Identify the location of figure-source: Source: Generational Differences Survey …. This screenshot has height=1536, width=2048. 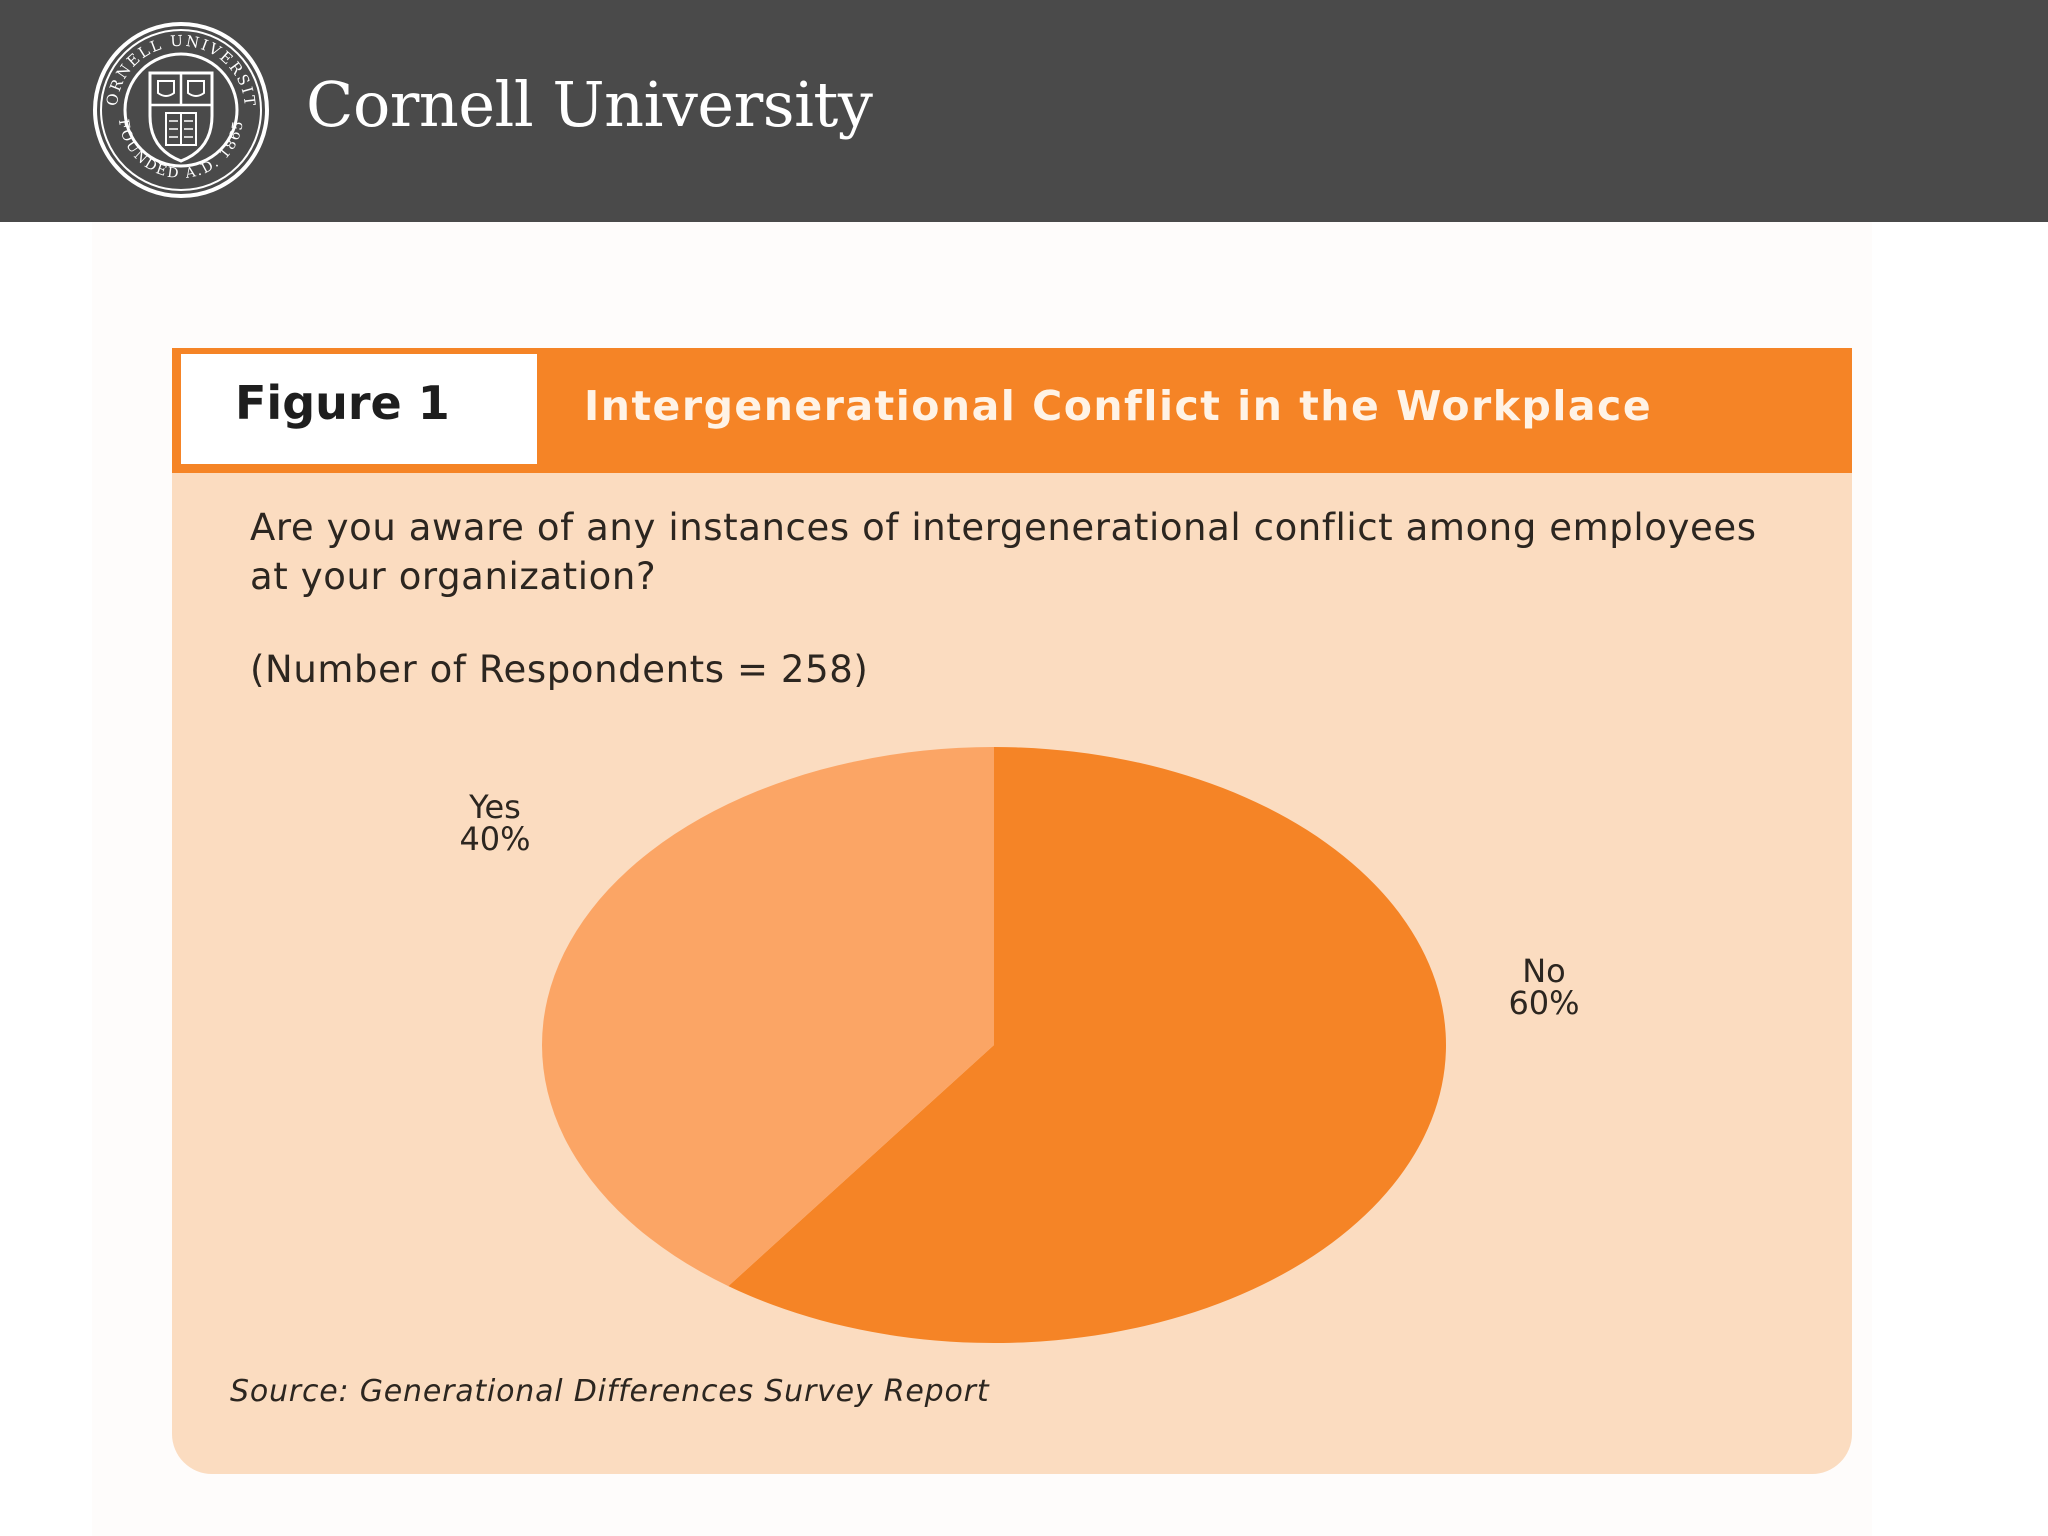
(610, 1391).